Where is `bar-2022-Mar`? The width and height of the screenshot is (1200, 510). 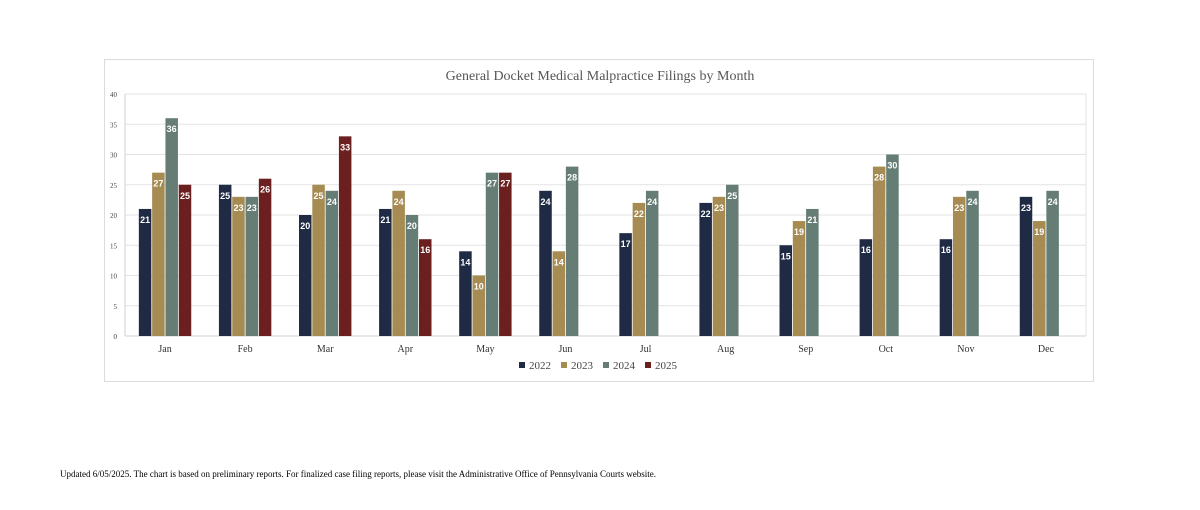 bar-2022-Mar is located at coordinates (305, 275).